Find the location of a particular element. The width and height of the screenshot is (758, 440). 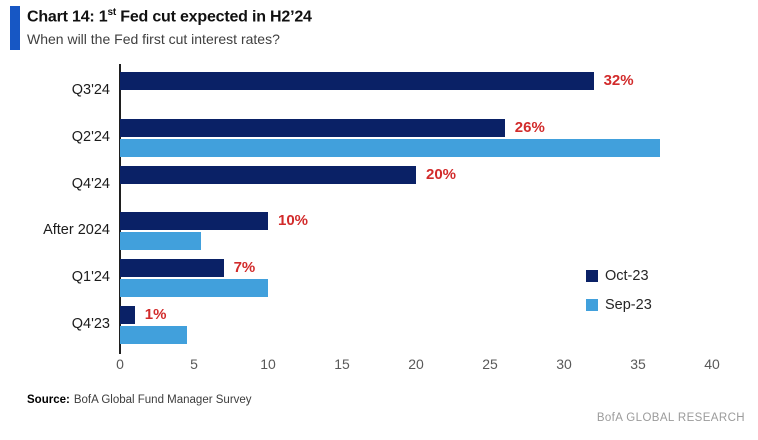

value-label-3: 10% is located at coordinates (293, 221).